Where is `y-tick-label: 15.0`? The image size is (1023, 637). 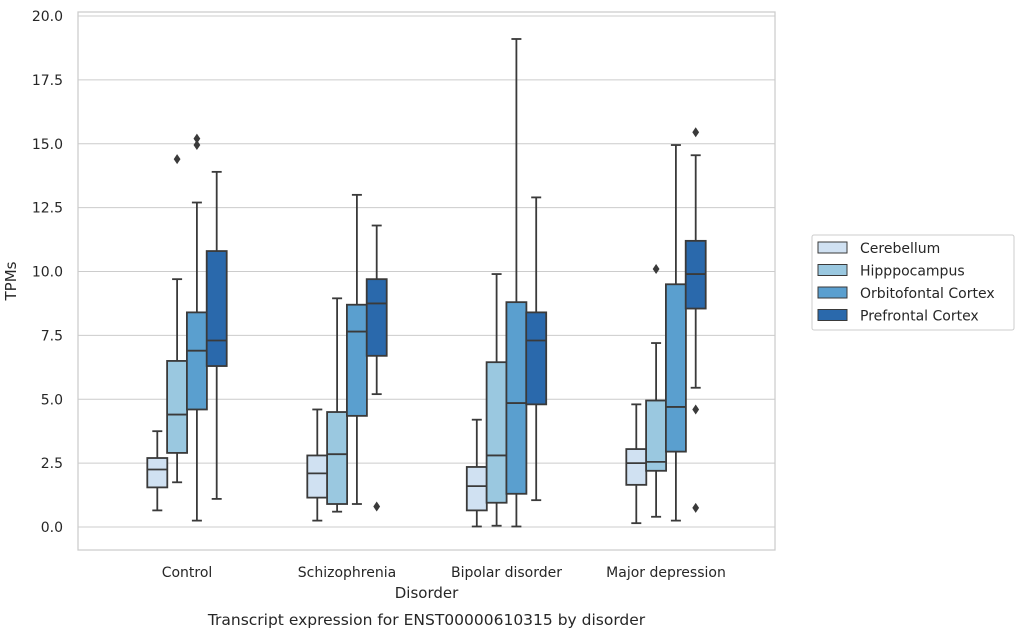 y-tick-label: 15.0 is located at coordinates (47, 145).